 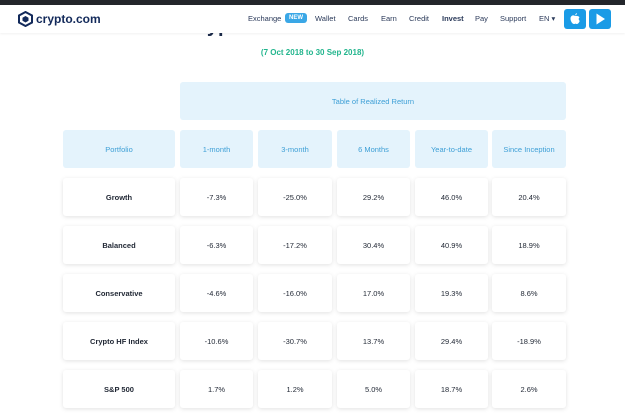 I want to click on column-header: Year-to-date, so click(x=451, y=149).